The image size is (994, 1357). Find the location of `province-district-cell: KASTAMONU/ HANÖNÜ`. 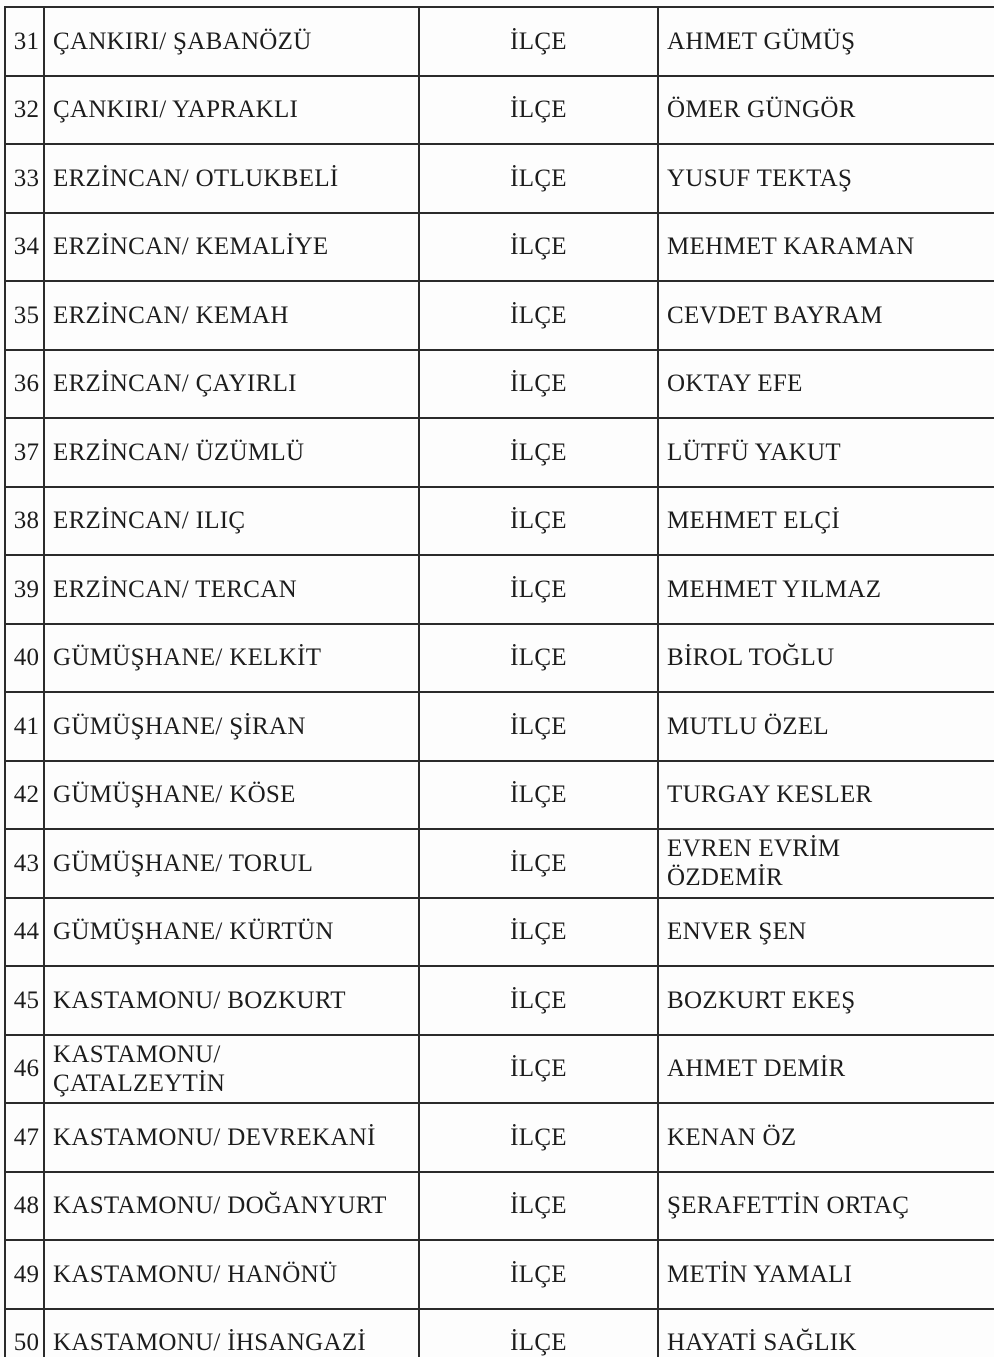

province-district-cell: KASTAMONU/ HANÖNÜ is located at coordinates (231, 1274).